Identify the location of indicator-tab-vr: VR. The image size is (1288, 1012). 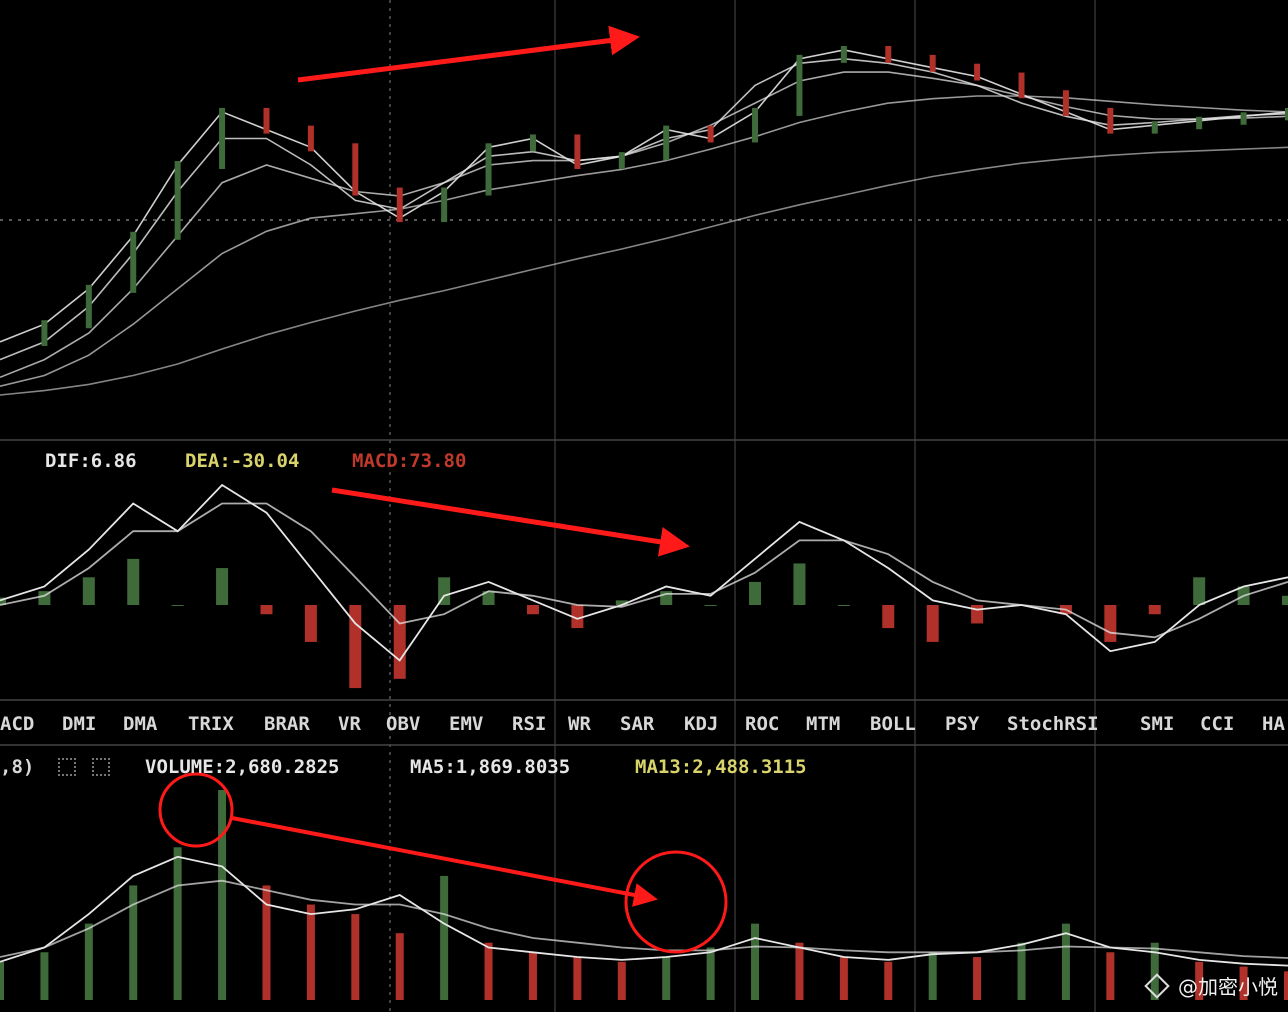
(349, 724).